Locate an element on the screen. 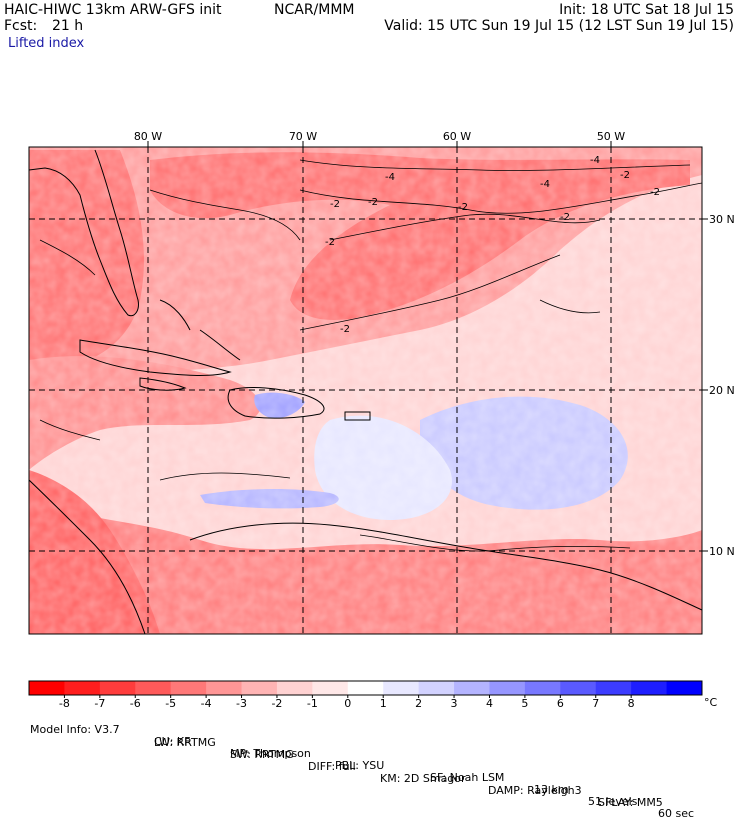  colorbar-tick-label: -8 is located at coordinates (64, 703).